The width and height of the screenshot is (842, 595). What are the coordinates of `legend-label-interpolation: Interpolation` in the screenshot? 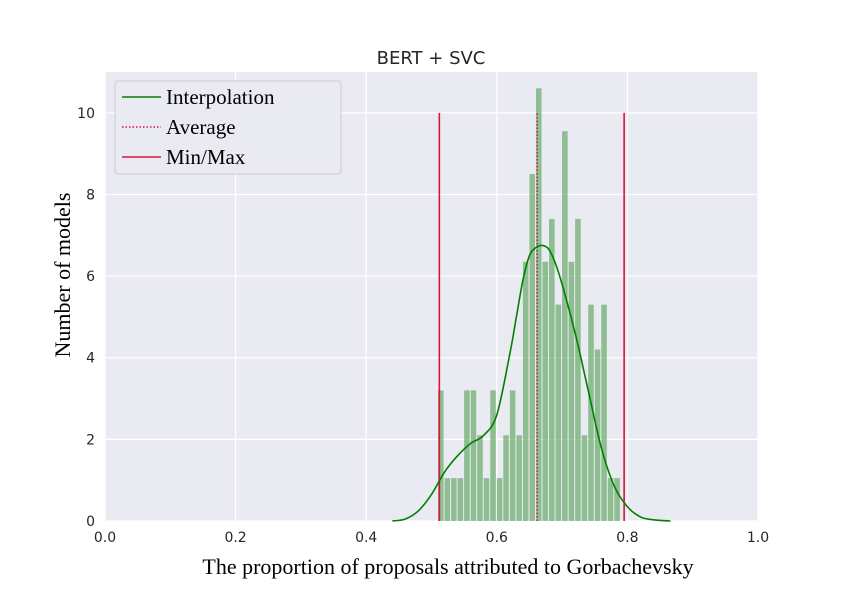 It's located at (220, 97).